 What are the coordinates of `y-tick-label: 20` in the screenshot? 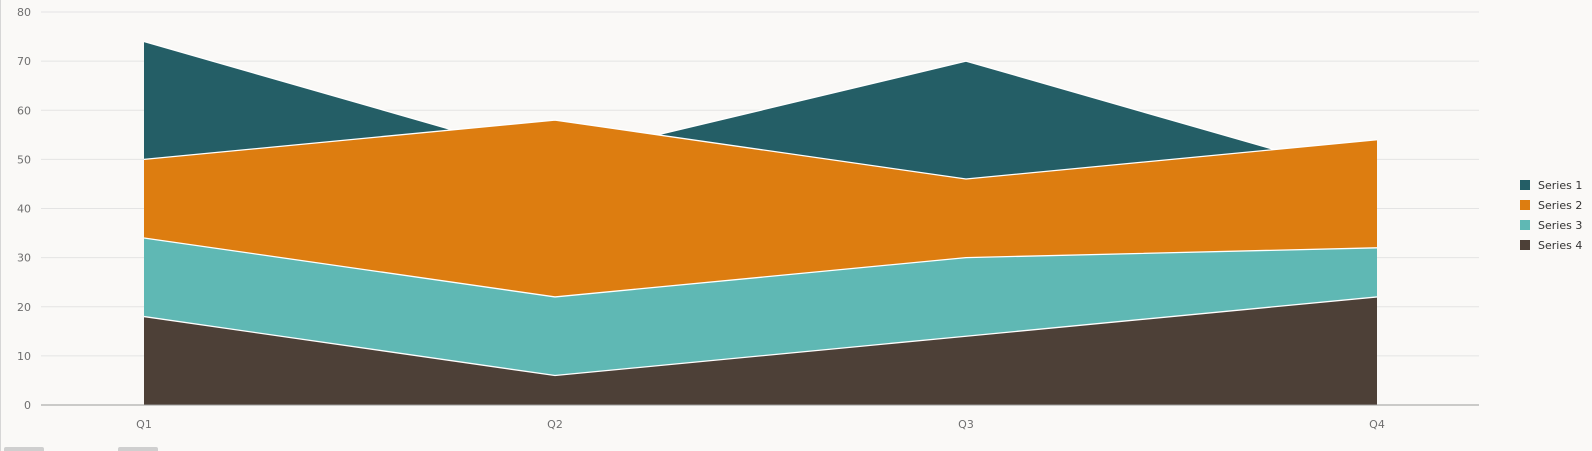 It's located at (24, 307).